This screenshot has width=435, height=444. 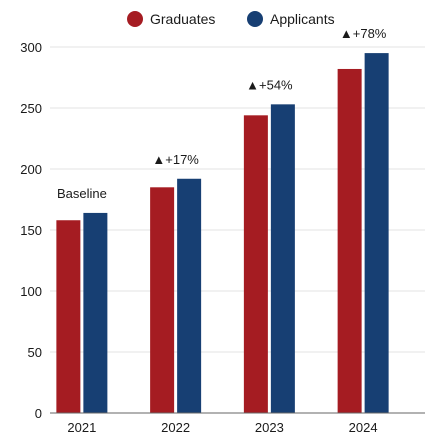 I want to click on legend: Graduates Applicants, so click(x=231, y=19).